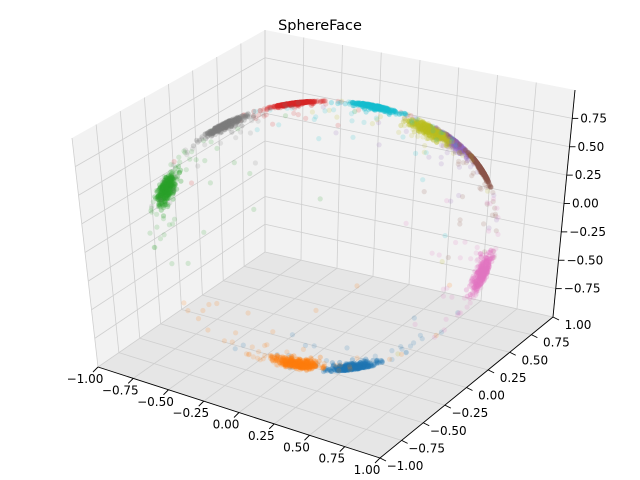 This screenshot has height=480, width=640. Describe the element at coordinates (587, 232) in the screenshot. I see `z-tick-label: −0.25` at that location.